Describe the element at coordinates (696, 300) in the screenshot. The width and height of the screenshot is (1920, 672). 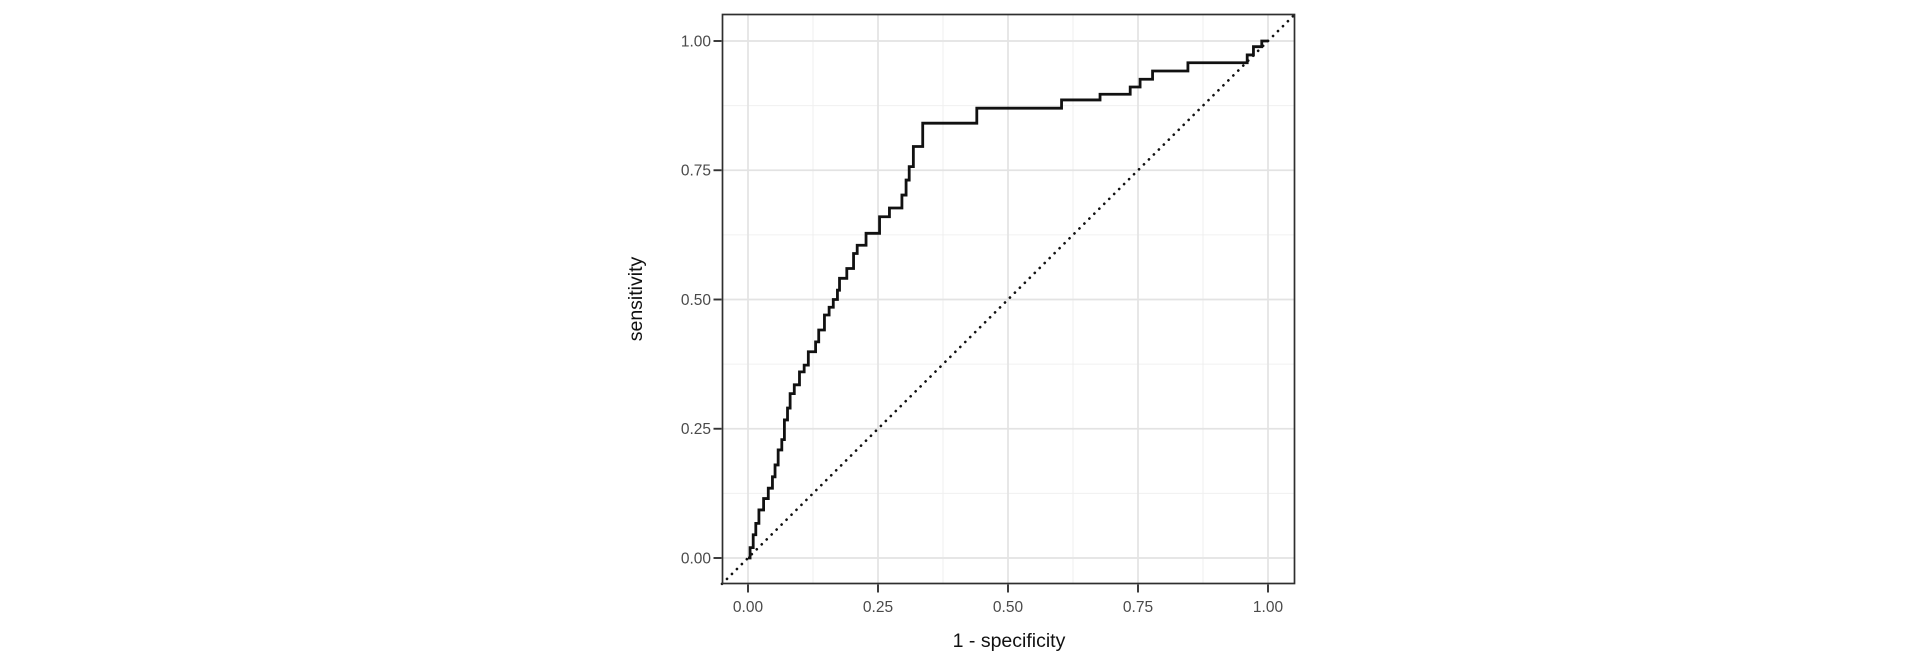
I see `y-tick-label: 0.50` at that location.